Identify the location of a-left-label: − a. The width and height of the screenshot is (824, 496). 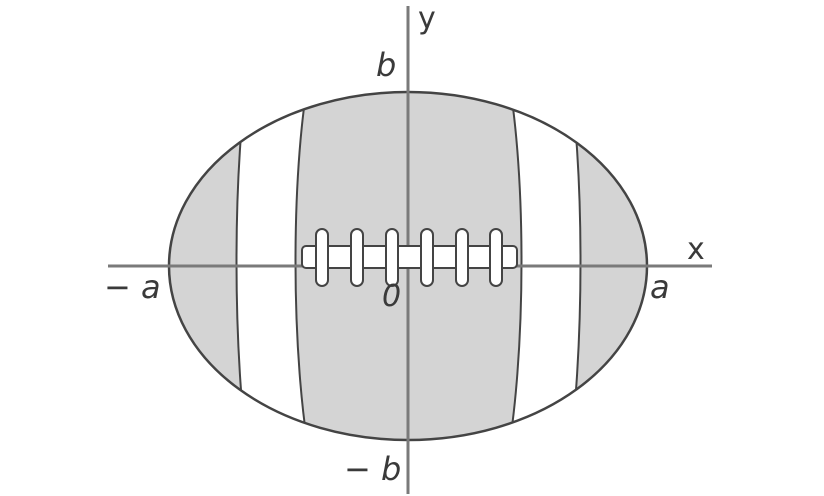
(132, 287).